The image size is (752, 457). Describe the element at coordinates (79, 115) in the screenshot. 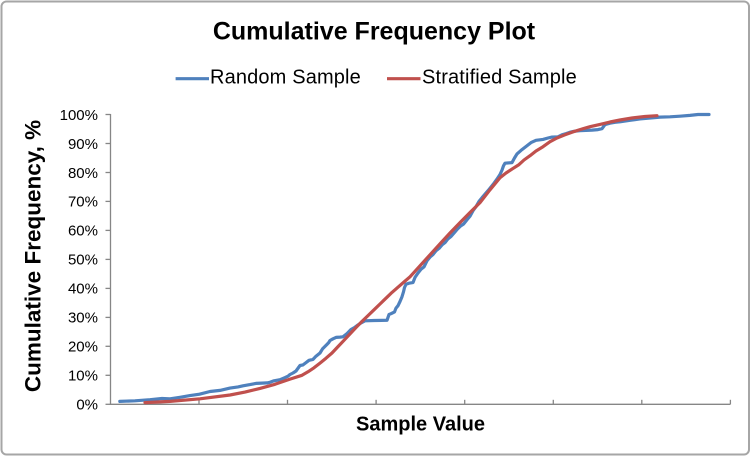

I see `svg-text: 100%` at that location.